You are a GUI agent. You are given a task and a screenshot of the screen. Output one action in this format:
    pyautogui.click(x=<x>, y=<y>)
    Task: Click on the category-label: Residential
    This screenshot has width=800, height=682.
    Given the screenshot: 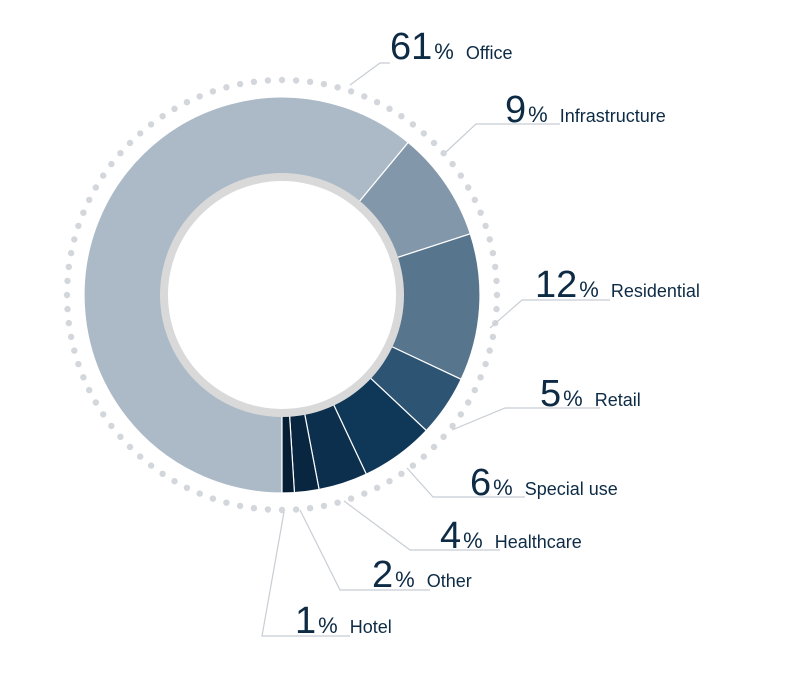 What is the action you would take?
    pyautogui.click(x=655, y=291)
    